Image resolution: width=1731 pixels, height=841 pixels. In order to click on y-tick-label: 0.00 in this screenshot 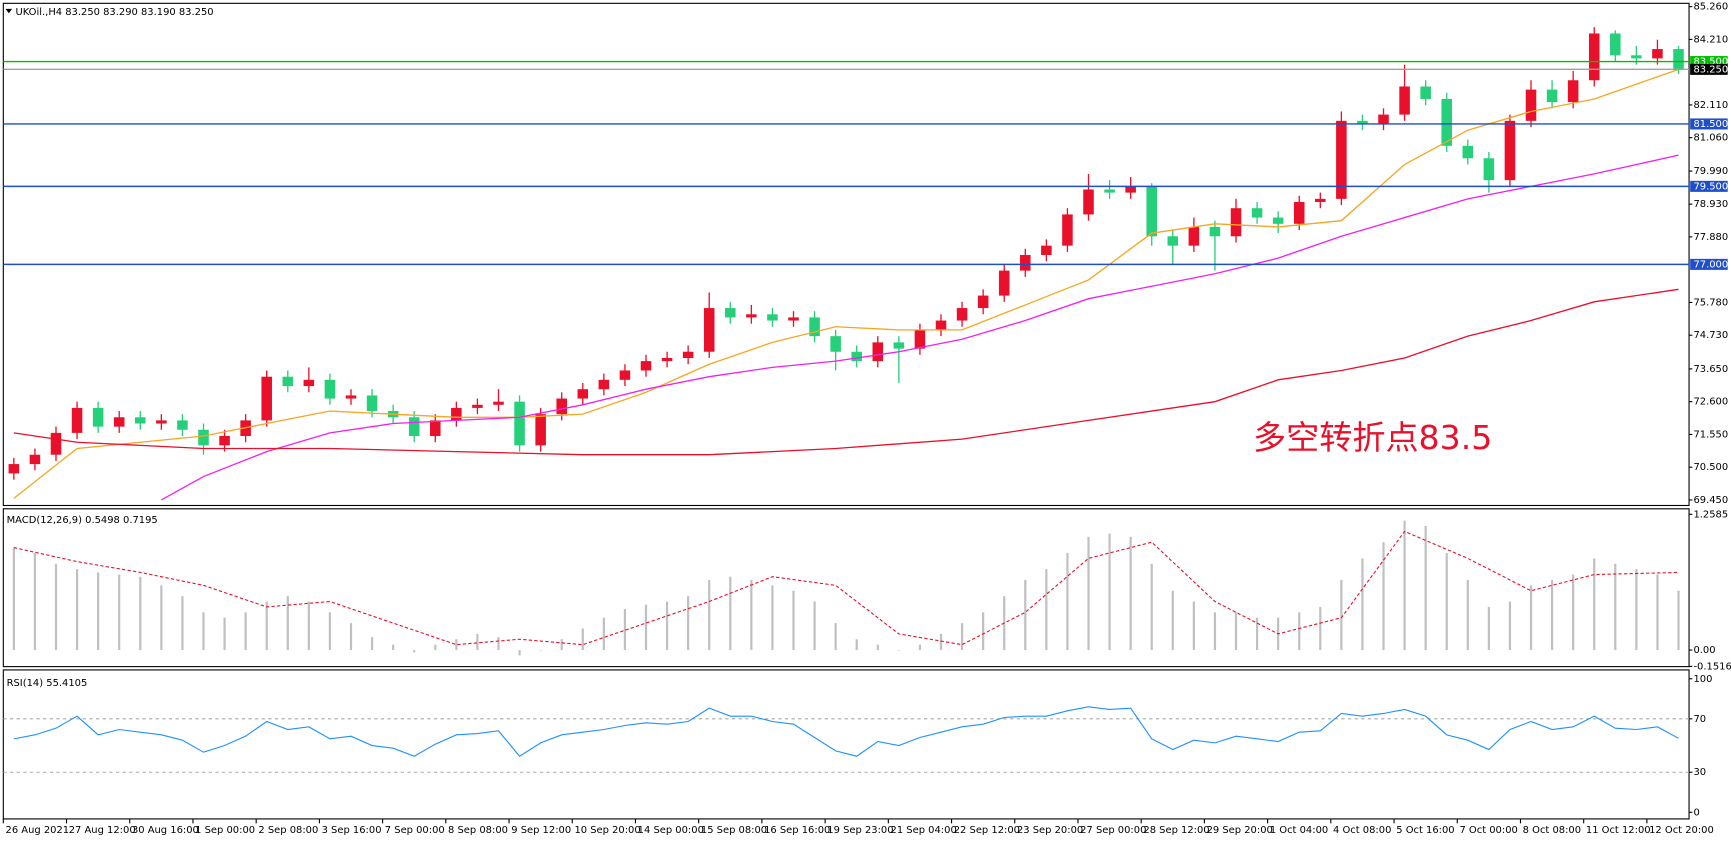, I will do `click(1704, 650)`.